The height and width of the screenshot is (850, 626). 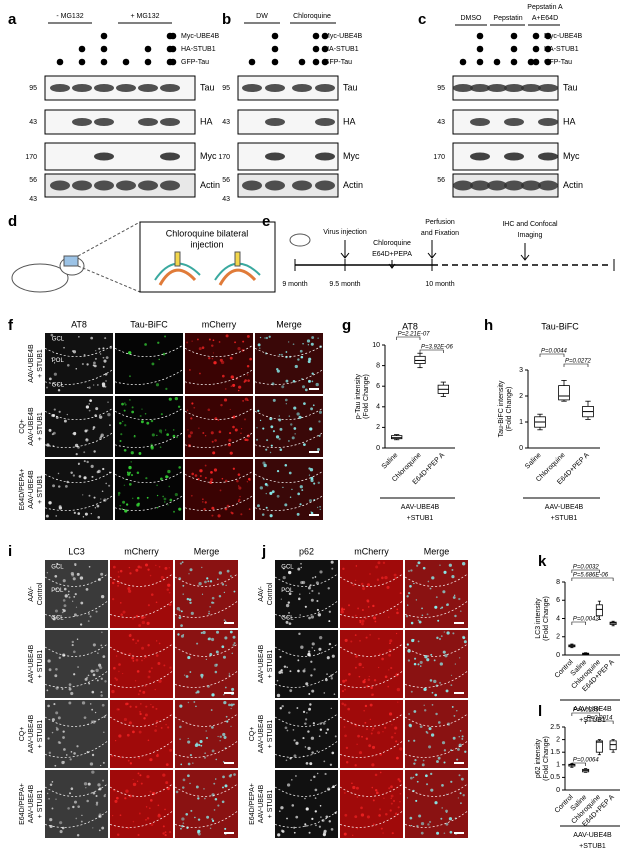 I want to click on row-label: + STUB1, so click(x=40, y=804).